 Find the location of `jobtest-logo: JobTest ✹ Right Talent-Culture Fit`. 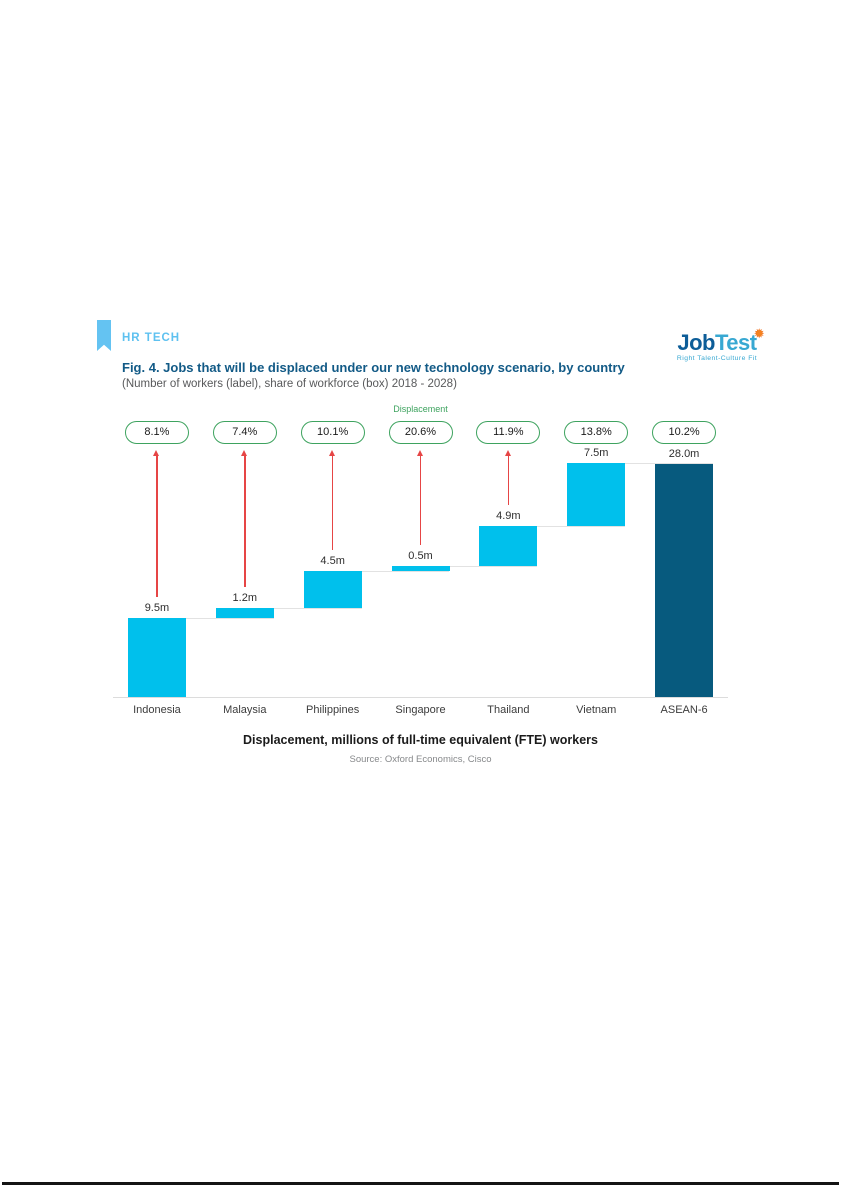

jobtest-logo: JobTest ✹ Right Talent-Culture Fit is located at coordinates (717, 344).